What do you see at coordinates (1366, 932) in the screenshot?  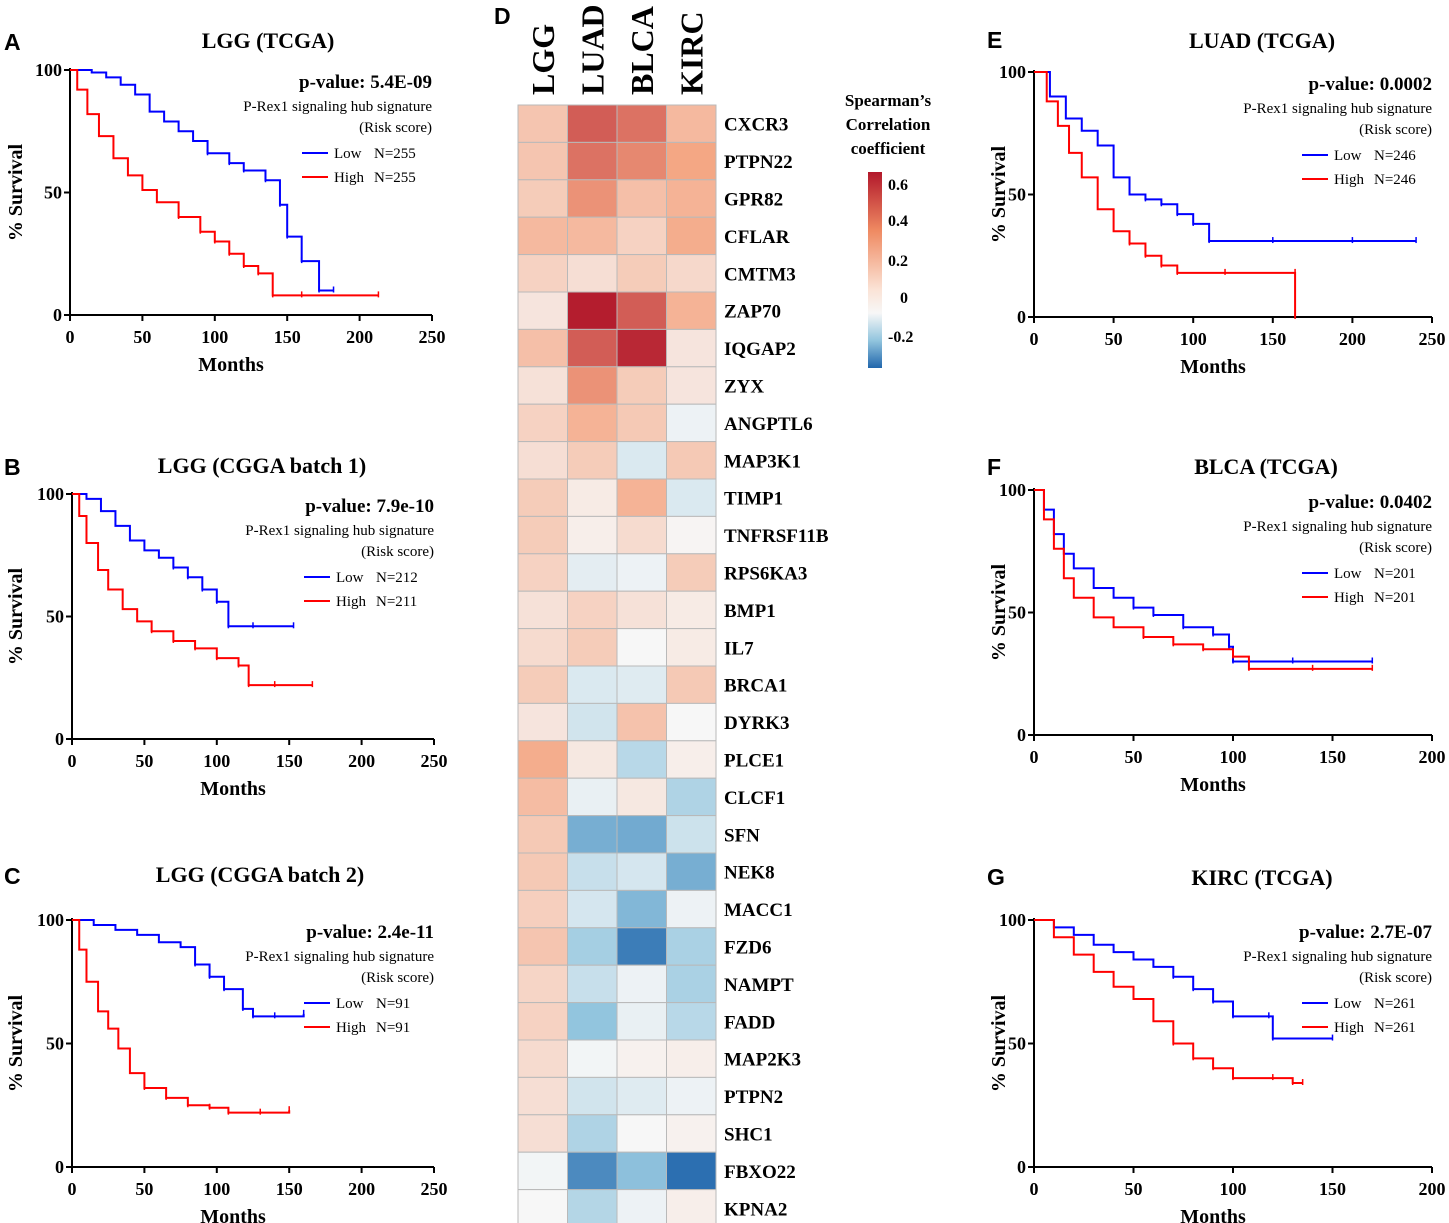 I see `p-value-text: p-value: 2.7E-07` at bounding box center [1366, 932].